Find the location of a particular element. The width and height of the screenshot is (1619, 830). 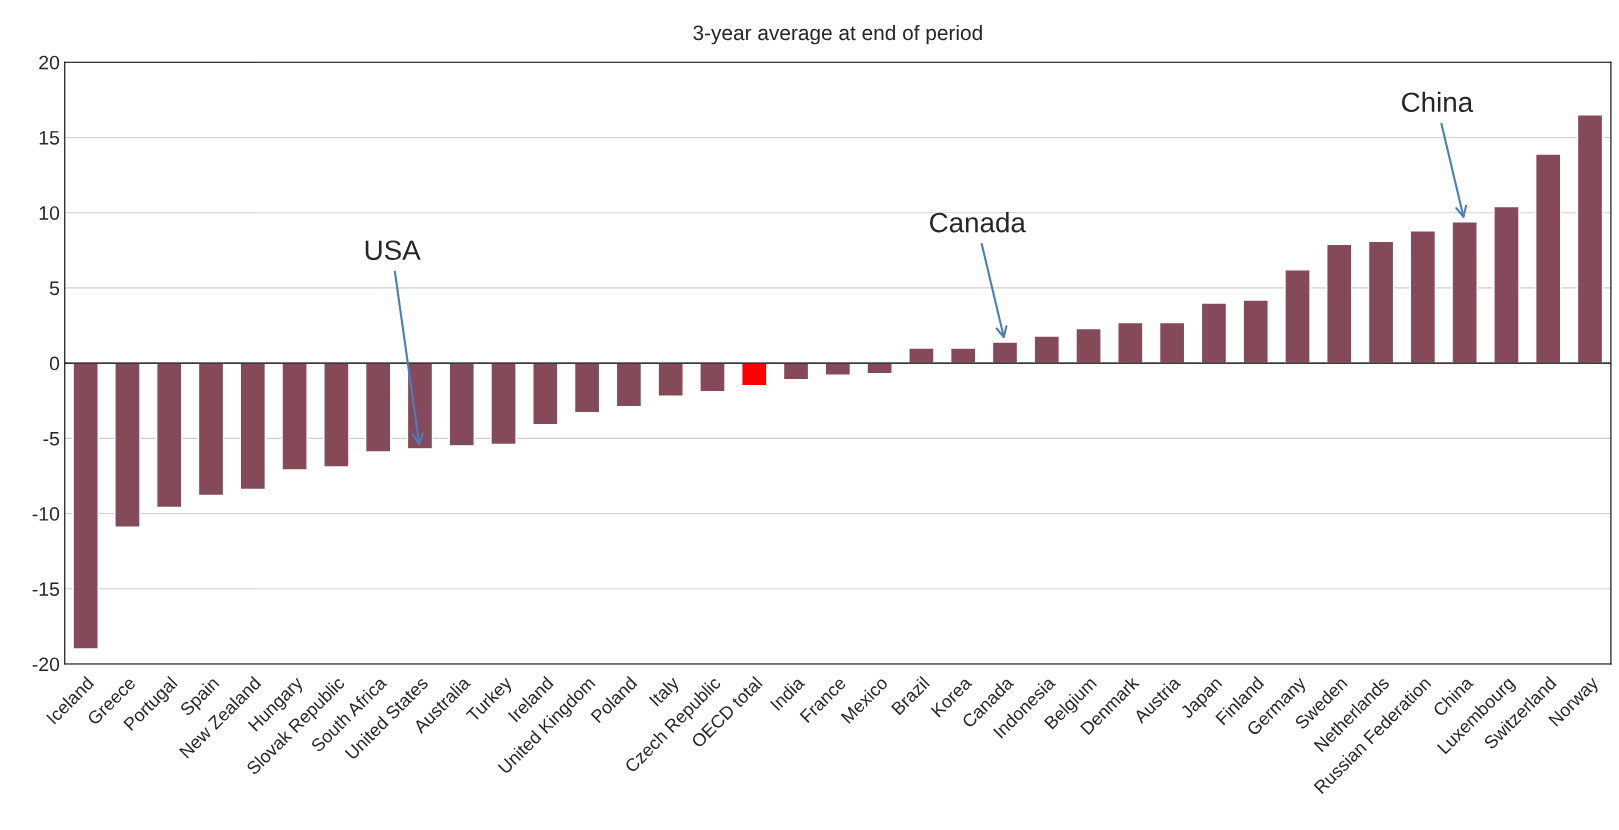

y-tick-label: 0 is located at coordinates (54, 363).